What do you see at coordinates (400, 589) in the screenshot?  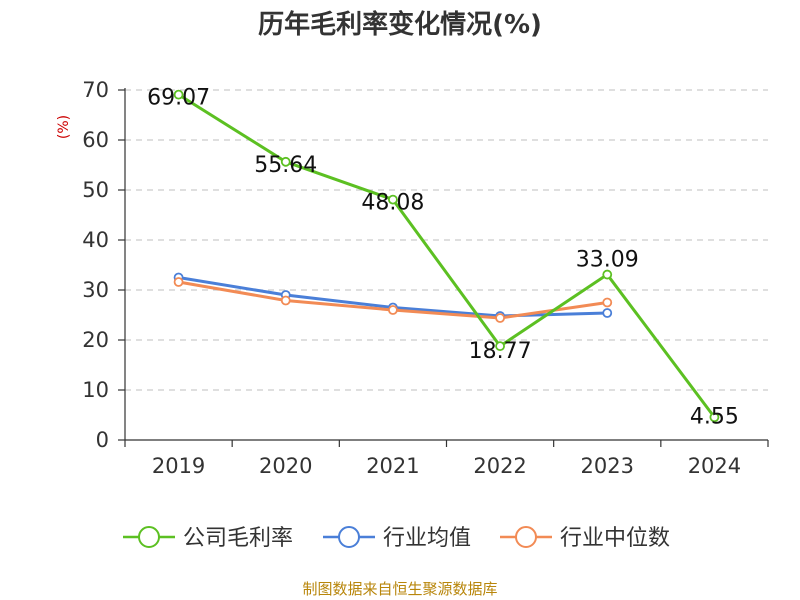 I see `source-note: 制图数据来自恒生聚源数据库` at bounding box center [400, 589].